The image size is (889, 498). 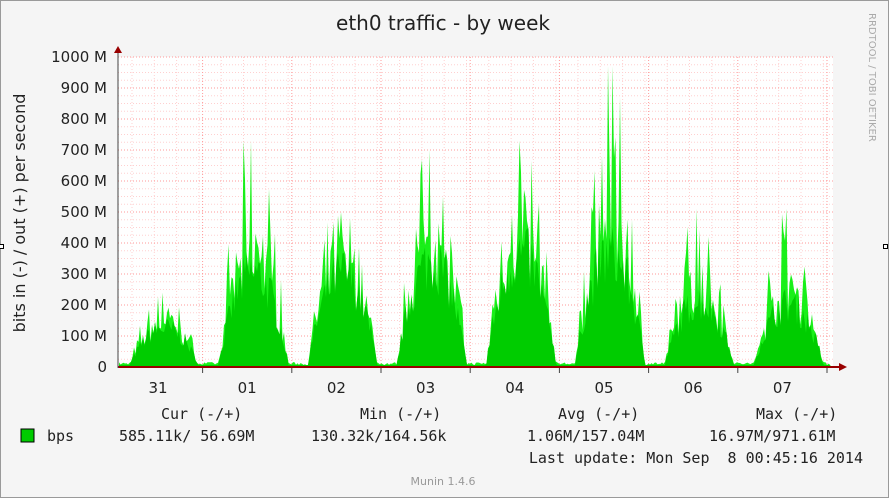 I want to click on legend-header-avg: Avg (-/+), so click(x=598, y=414).